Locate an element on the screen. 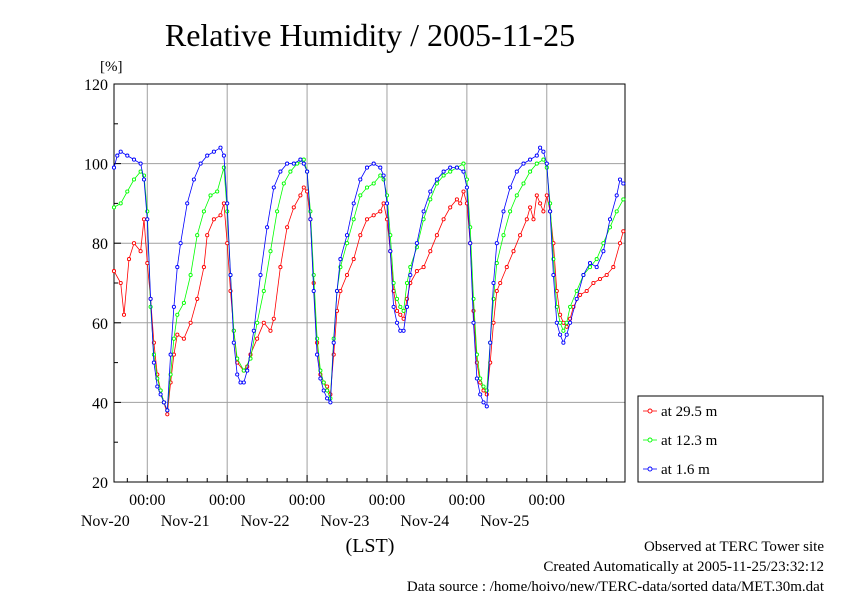 Image resolution: width=842 pixels, height=595 pixels. x-tick-date: Nov-22 is located at coordinates (265, 521).